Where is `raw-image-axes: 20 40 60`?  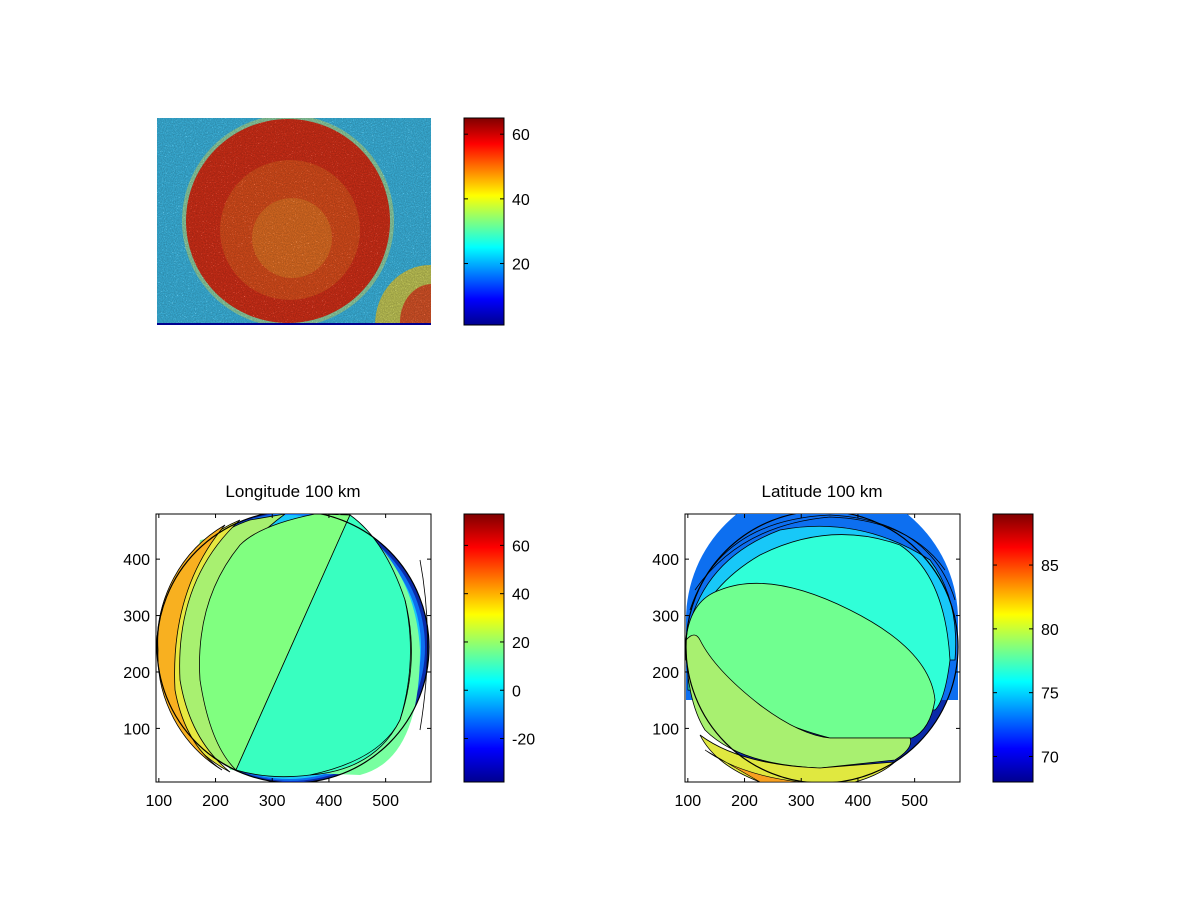 raw-image-axes: 20 40 60 is located at coordinates (343, 221).